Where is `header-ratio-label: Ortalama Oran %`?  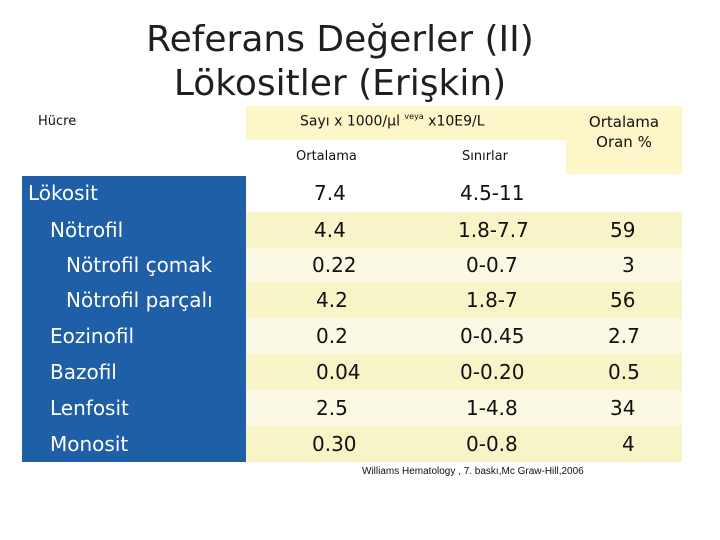 header-ratio-label: Ortalama Oran % is located at coordinates (624, 132).